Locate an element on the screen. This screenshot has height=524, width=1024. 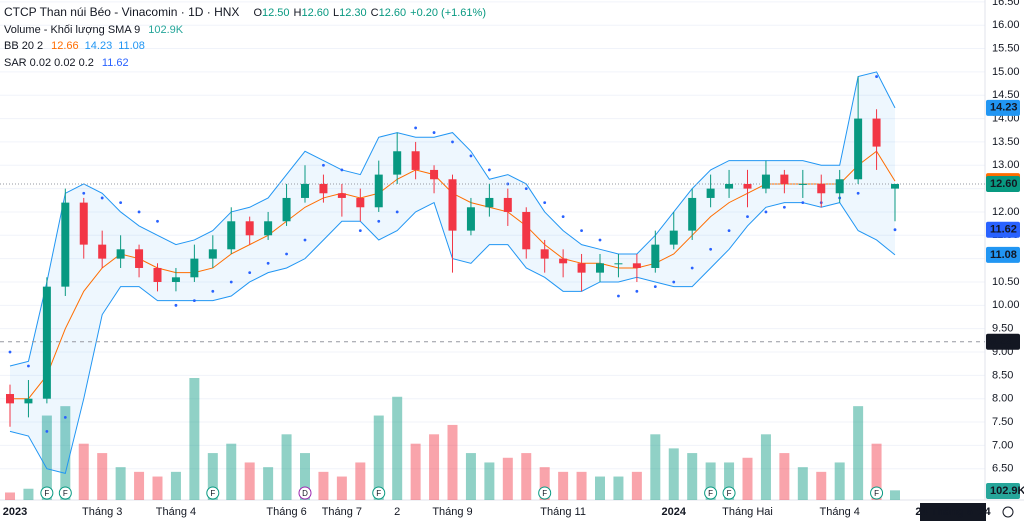
y-tick-label: 10.00 is located at coordinates (1006, 305).